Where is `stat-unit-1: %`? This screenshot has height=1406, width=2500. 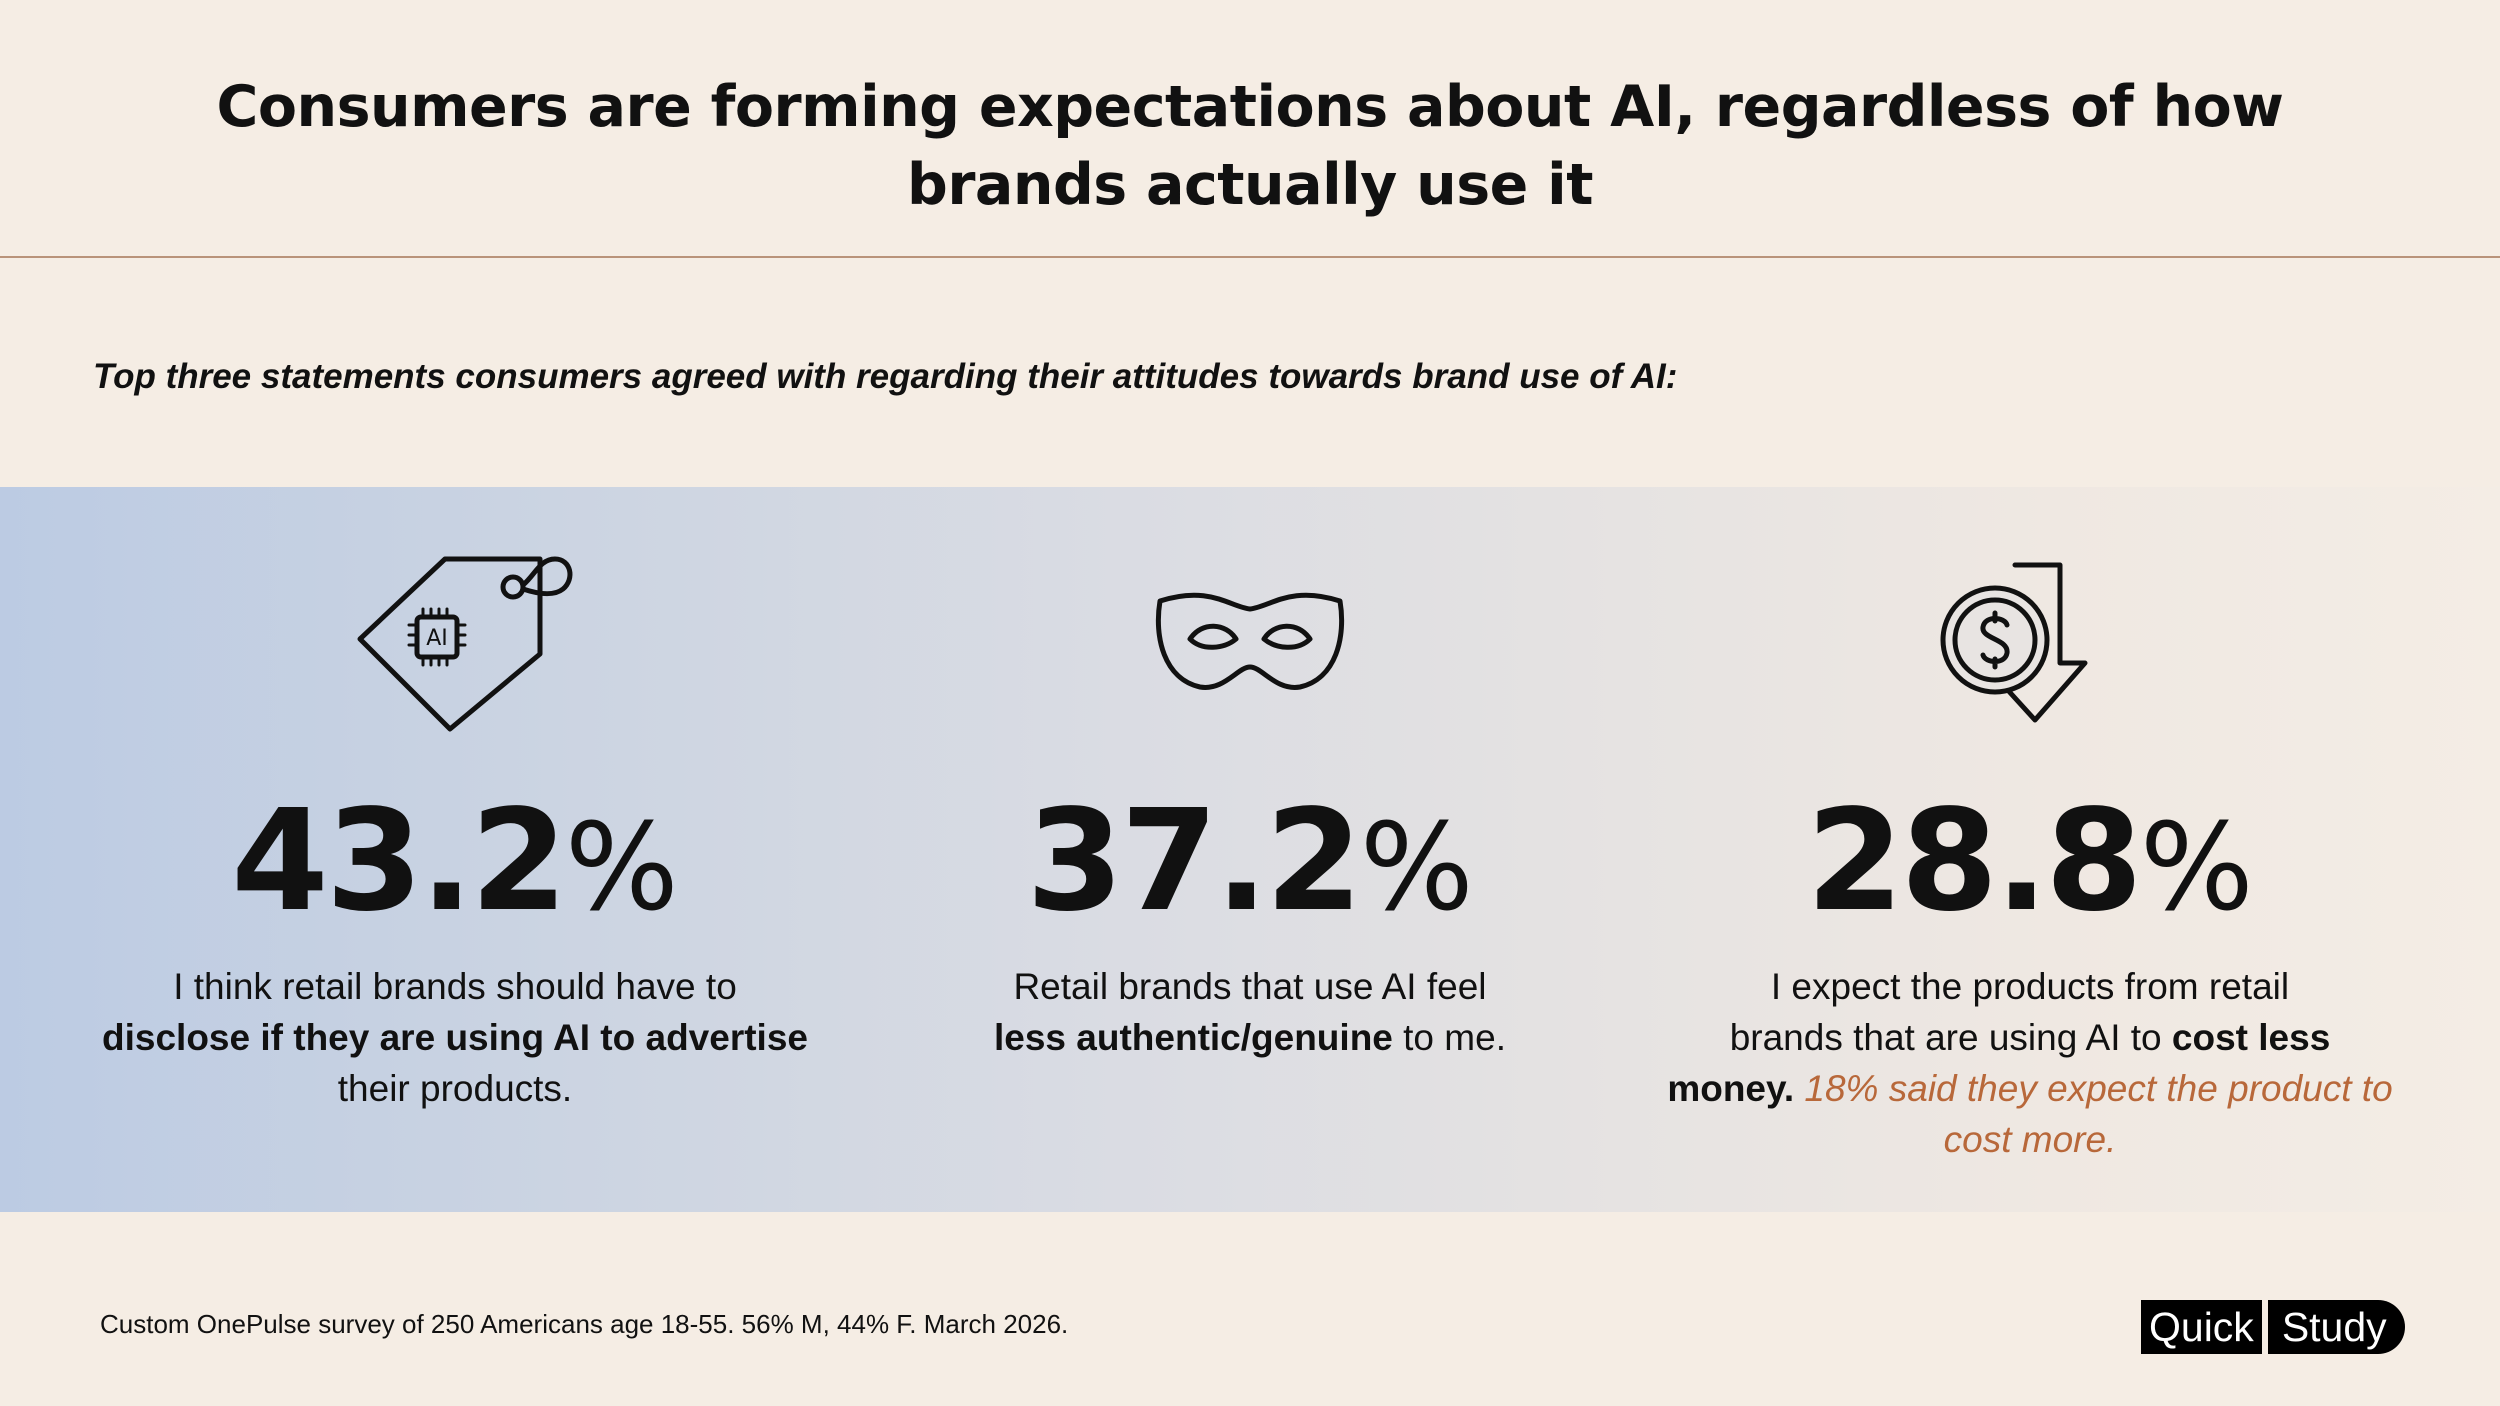
stat-unit-1: % is located at coordinates (621, 868).